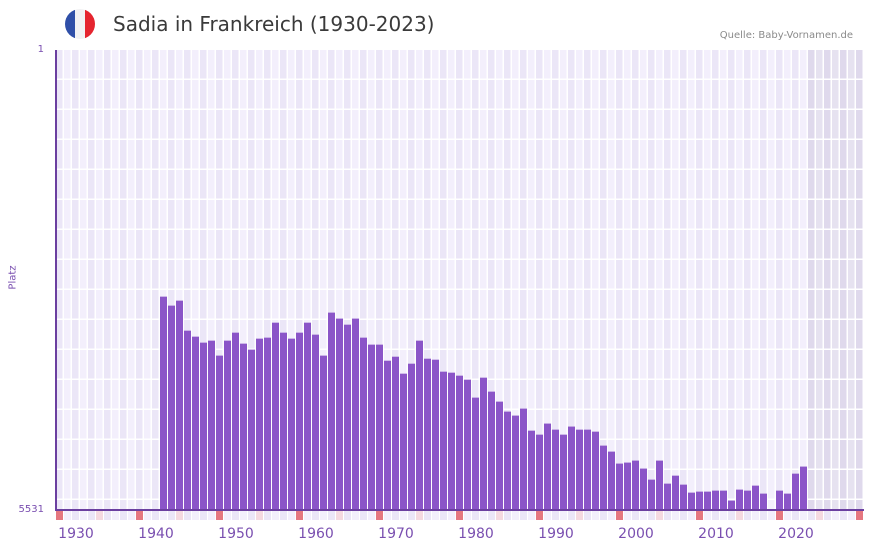  I want to click on bar-1949, so click(219, 432).